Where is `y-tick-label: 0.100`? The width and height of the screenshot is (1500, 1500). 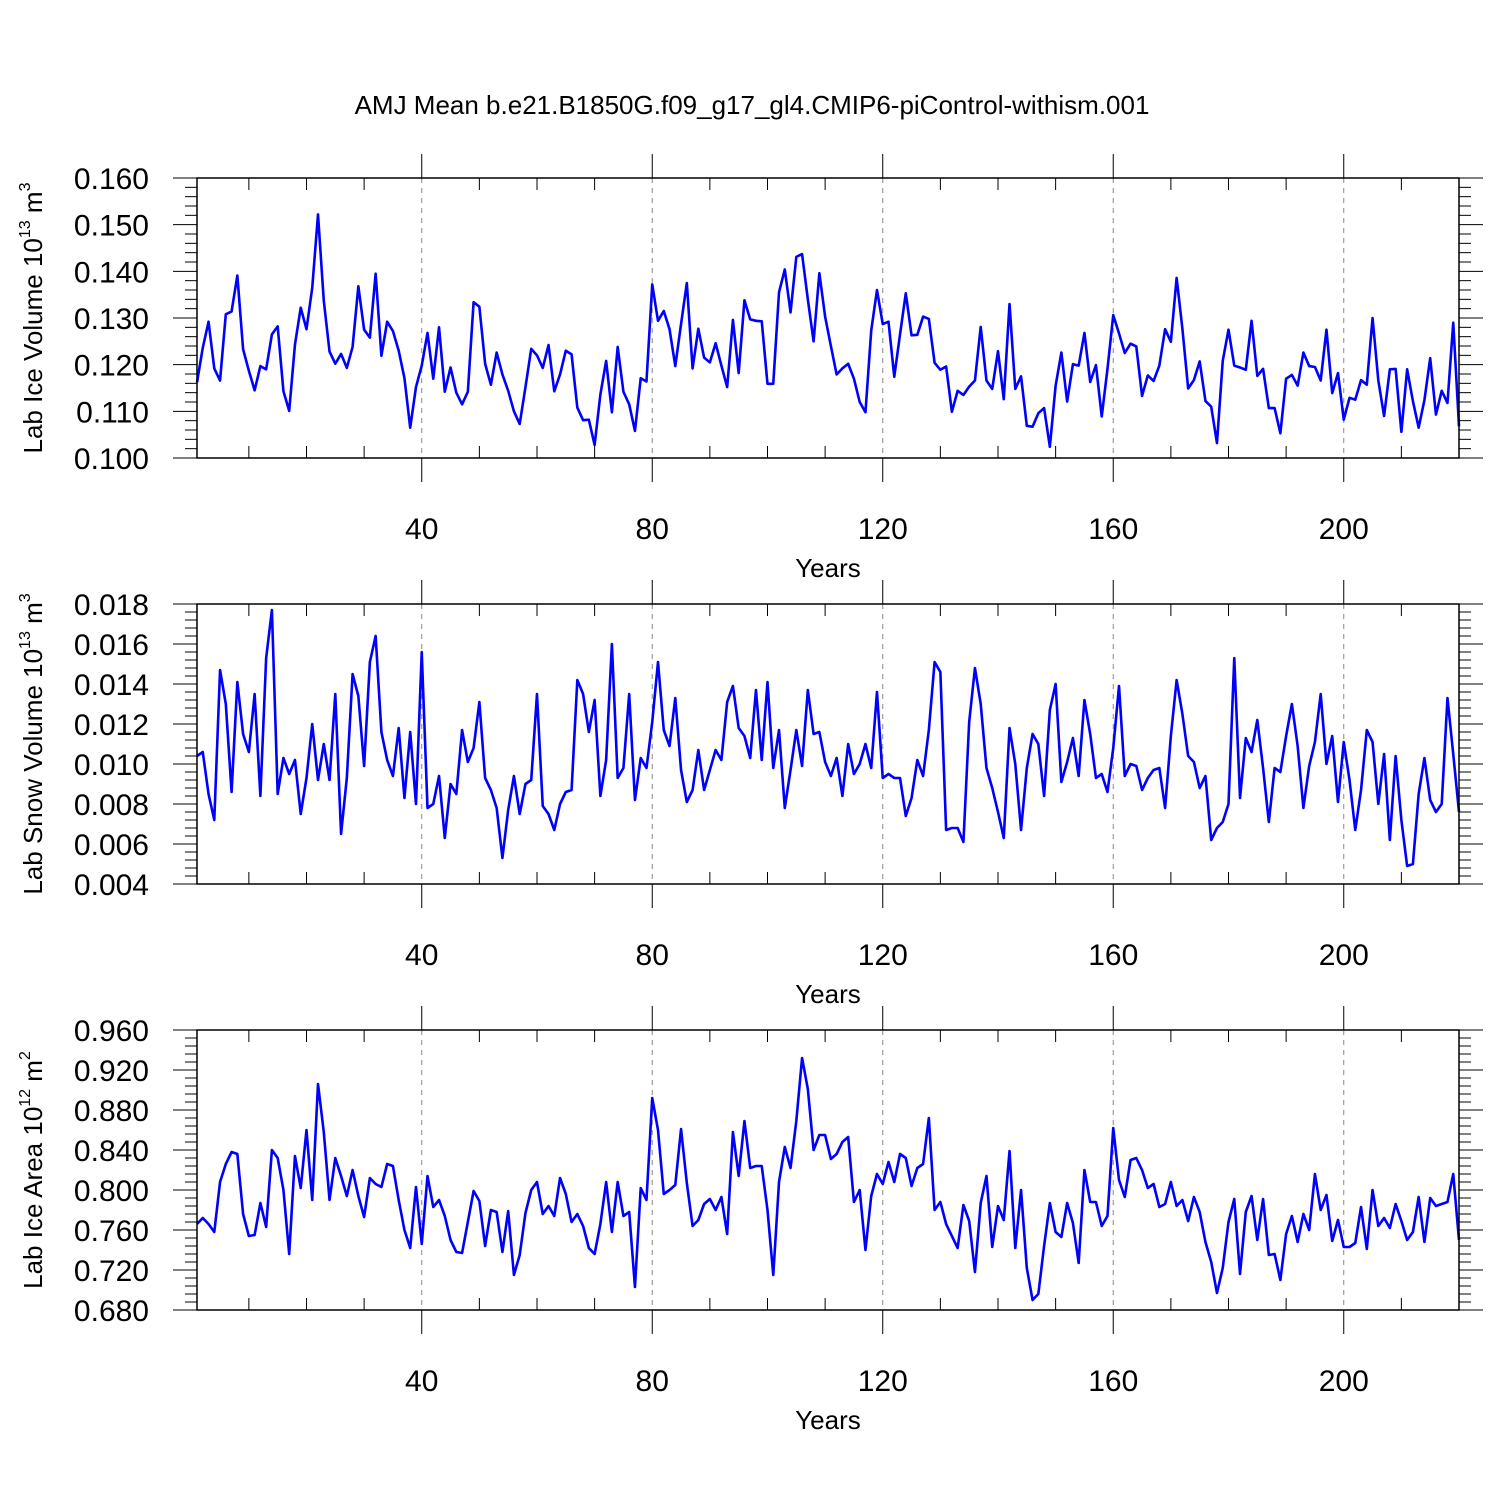 y-tick-label: 0.100 is located at coordinates (111, 459).